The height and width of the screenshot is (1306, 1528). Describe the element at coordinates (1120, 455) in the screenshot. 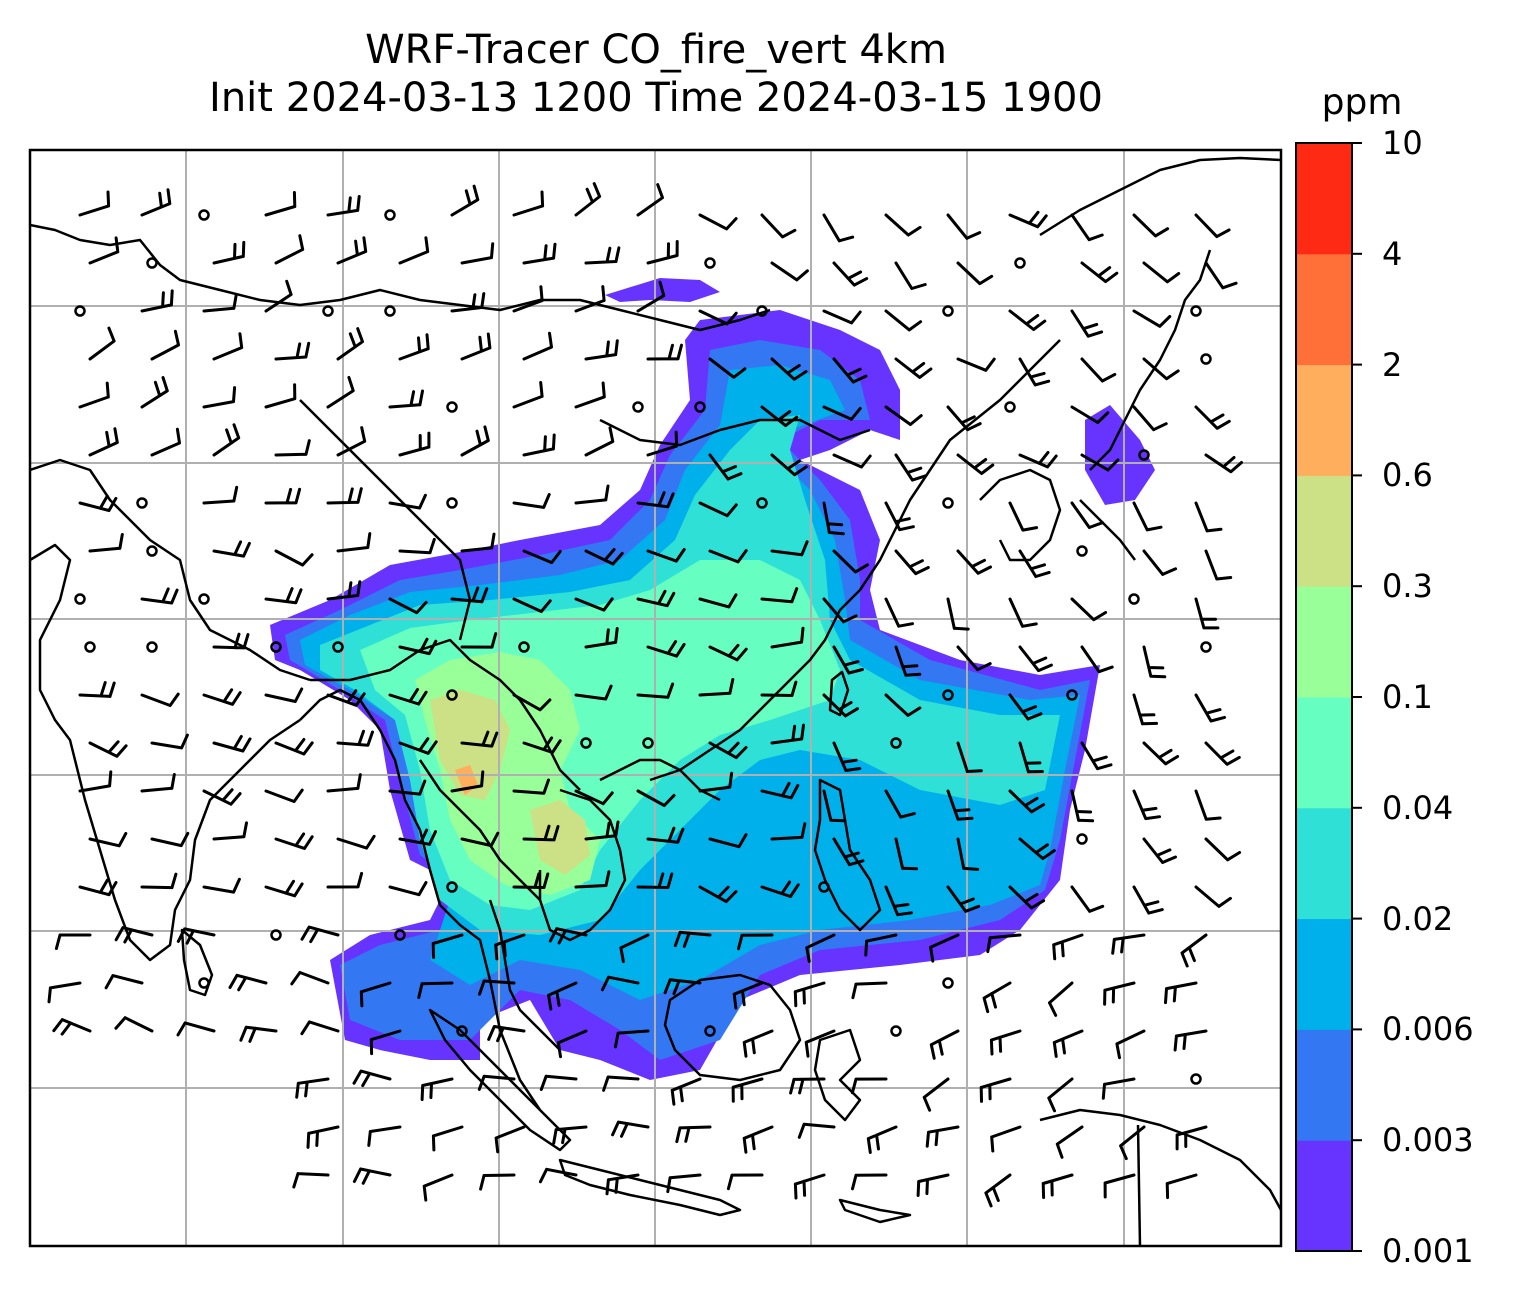

I see `plume-layer-0.001-japan` at that location.